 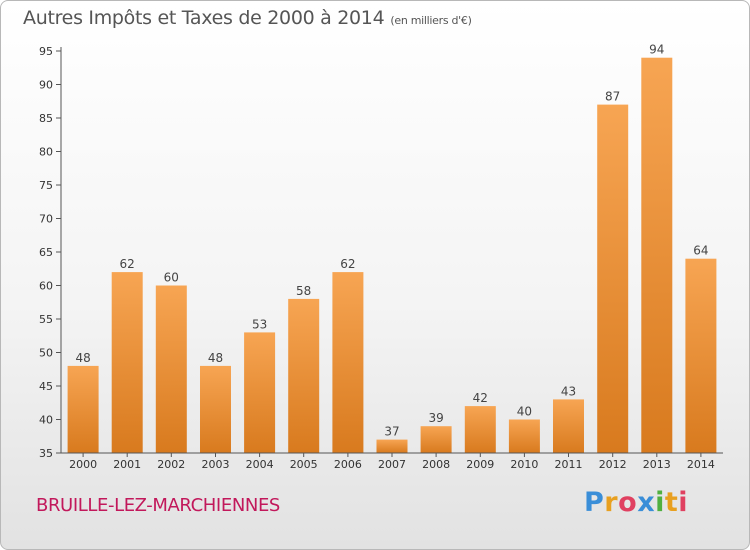 I want to click on x-tick-label: 2000, so click(x=83, y=464).